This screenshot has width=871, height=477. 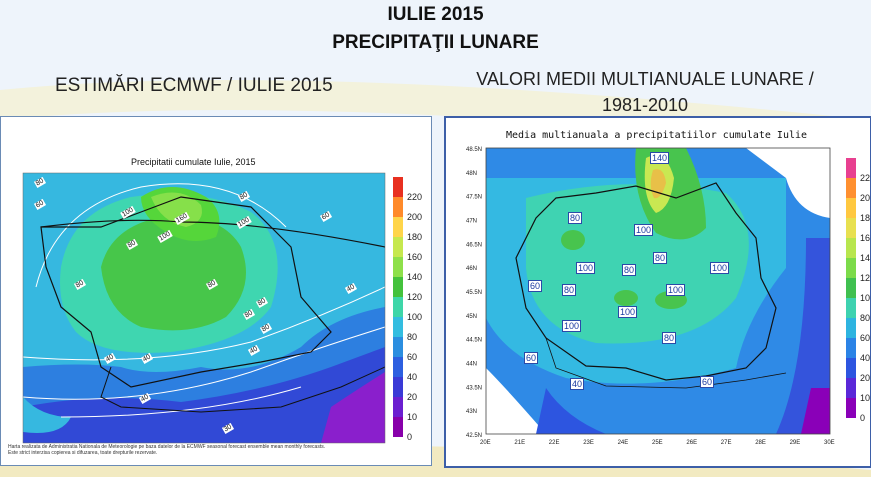 I want to click on colorbar-tick-label: 220, so click(x=414, y=197).